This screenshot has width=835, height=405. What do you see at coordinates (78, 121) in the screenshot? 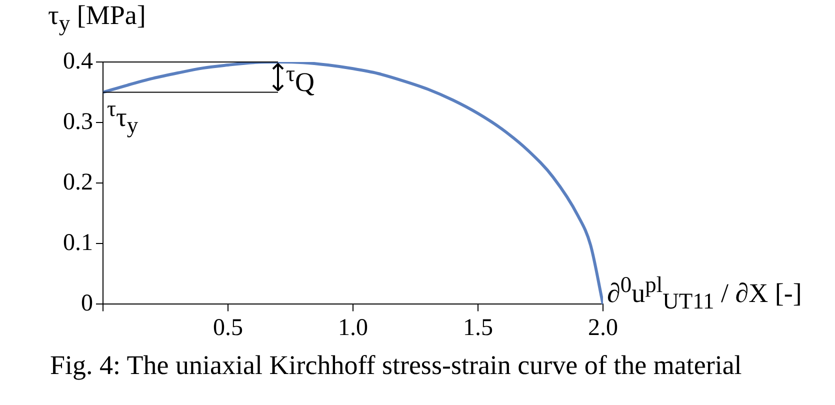
I see `y-tick-label: 0.3` at bounding box center [78, 121].